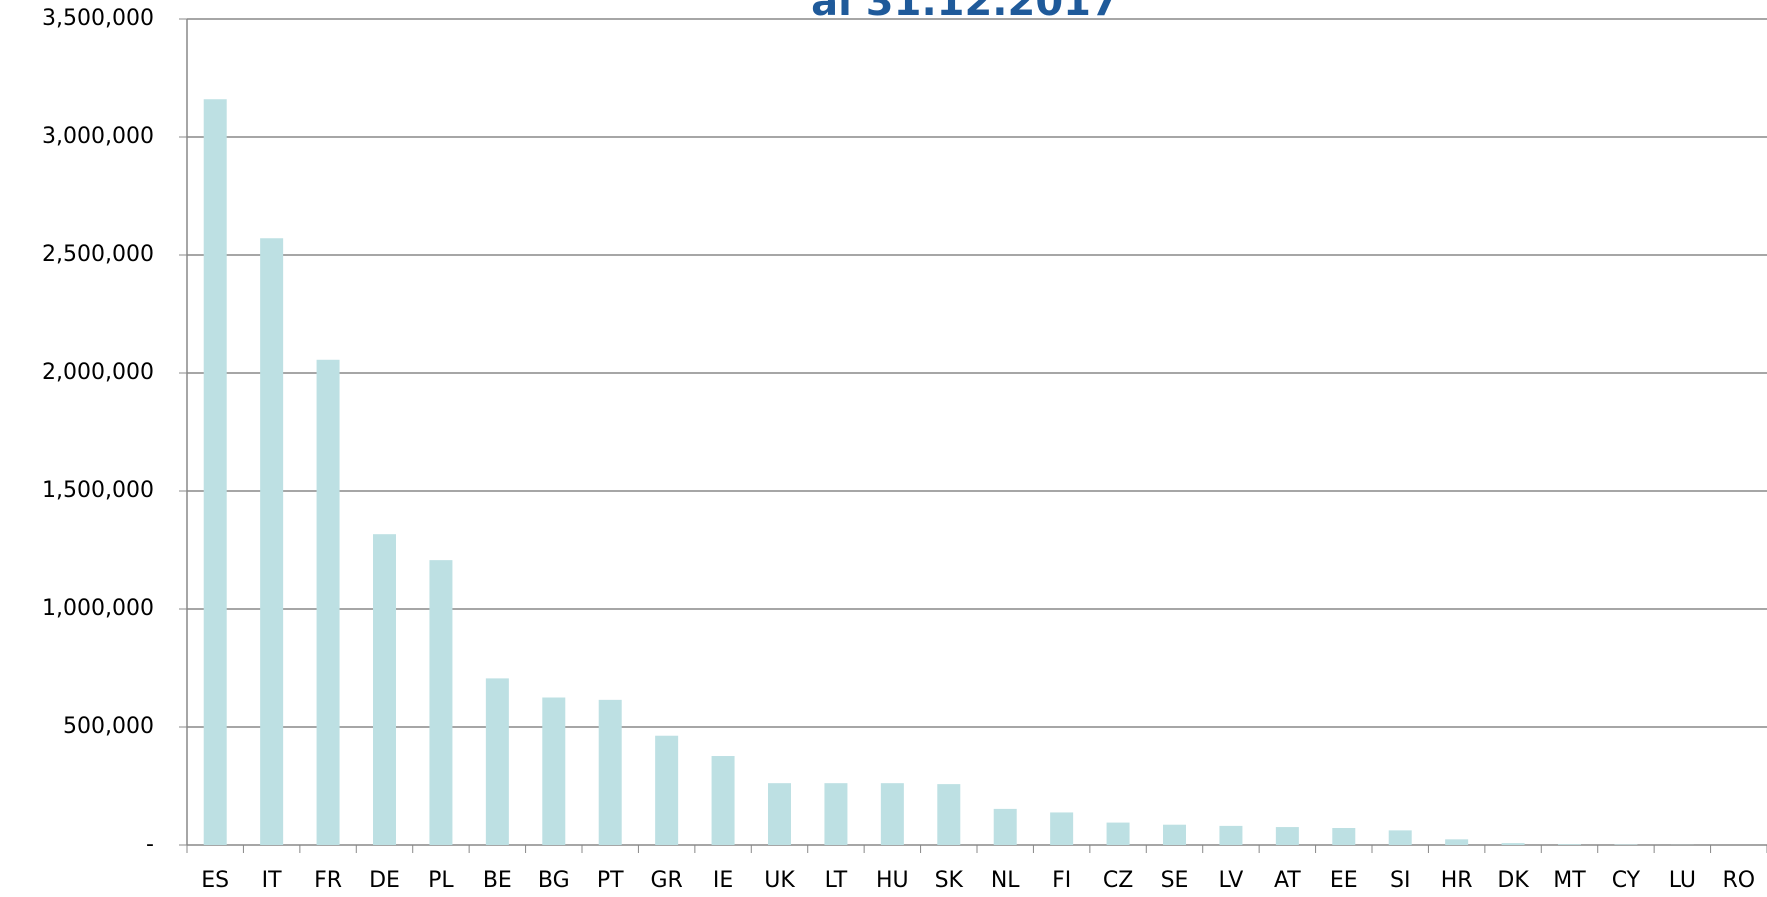 Image resolution: width=1767 pixels, height=897 pixels. What do you see at coordinates (328, 880) in the screenshot?
I see `x-tick-label: FR` at bounding box center [328, 880].